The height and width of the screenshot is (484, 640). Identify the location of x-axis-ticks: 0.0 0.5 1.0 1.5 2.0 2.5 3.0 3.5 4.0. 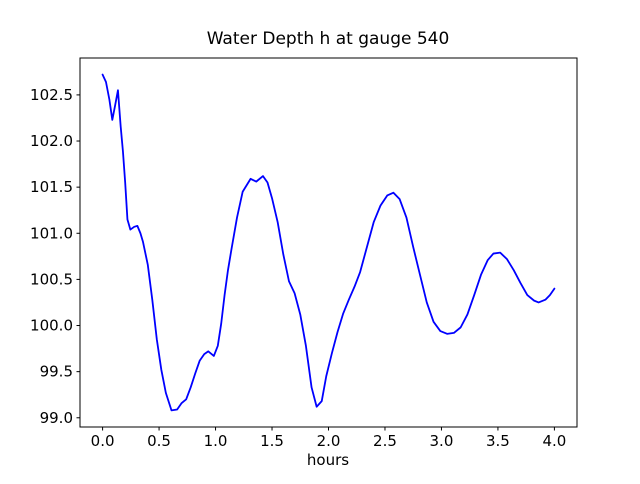
(328, 438).